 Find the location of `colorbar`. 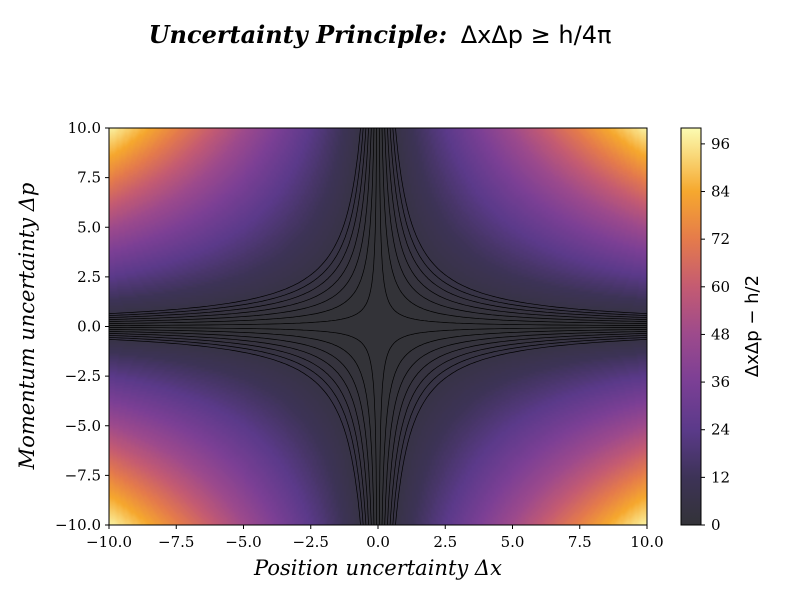

colorbar is located at coordinates (691, 326).